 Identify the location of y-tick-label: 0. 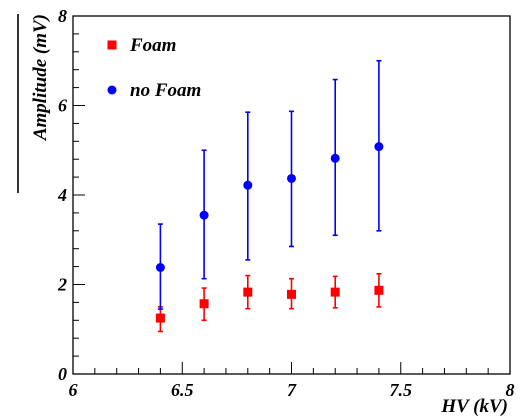
(62, 374).